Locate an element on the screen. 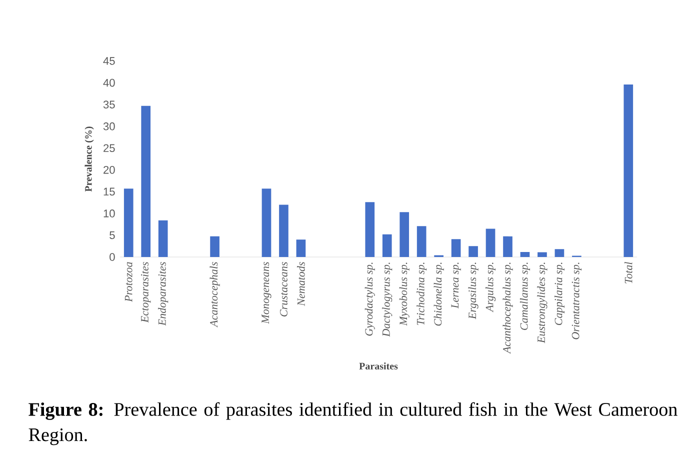  x-tick-label: Argulus sp. is located at coordinates (491, 287).